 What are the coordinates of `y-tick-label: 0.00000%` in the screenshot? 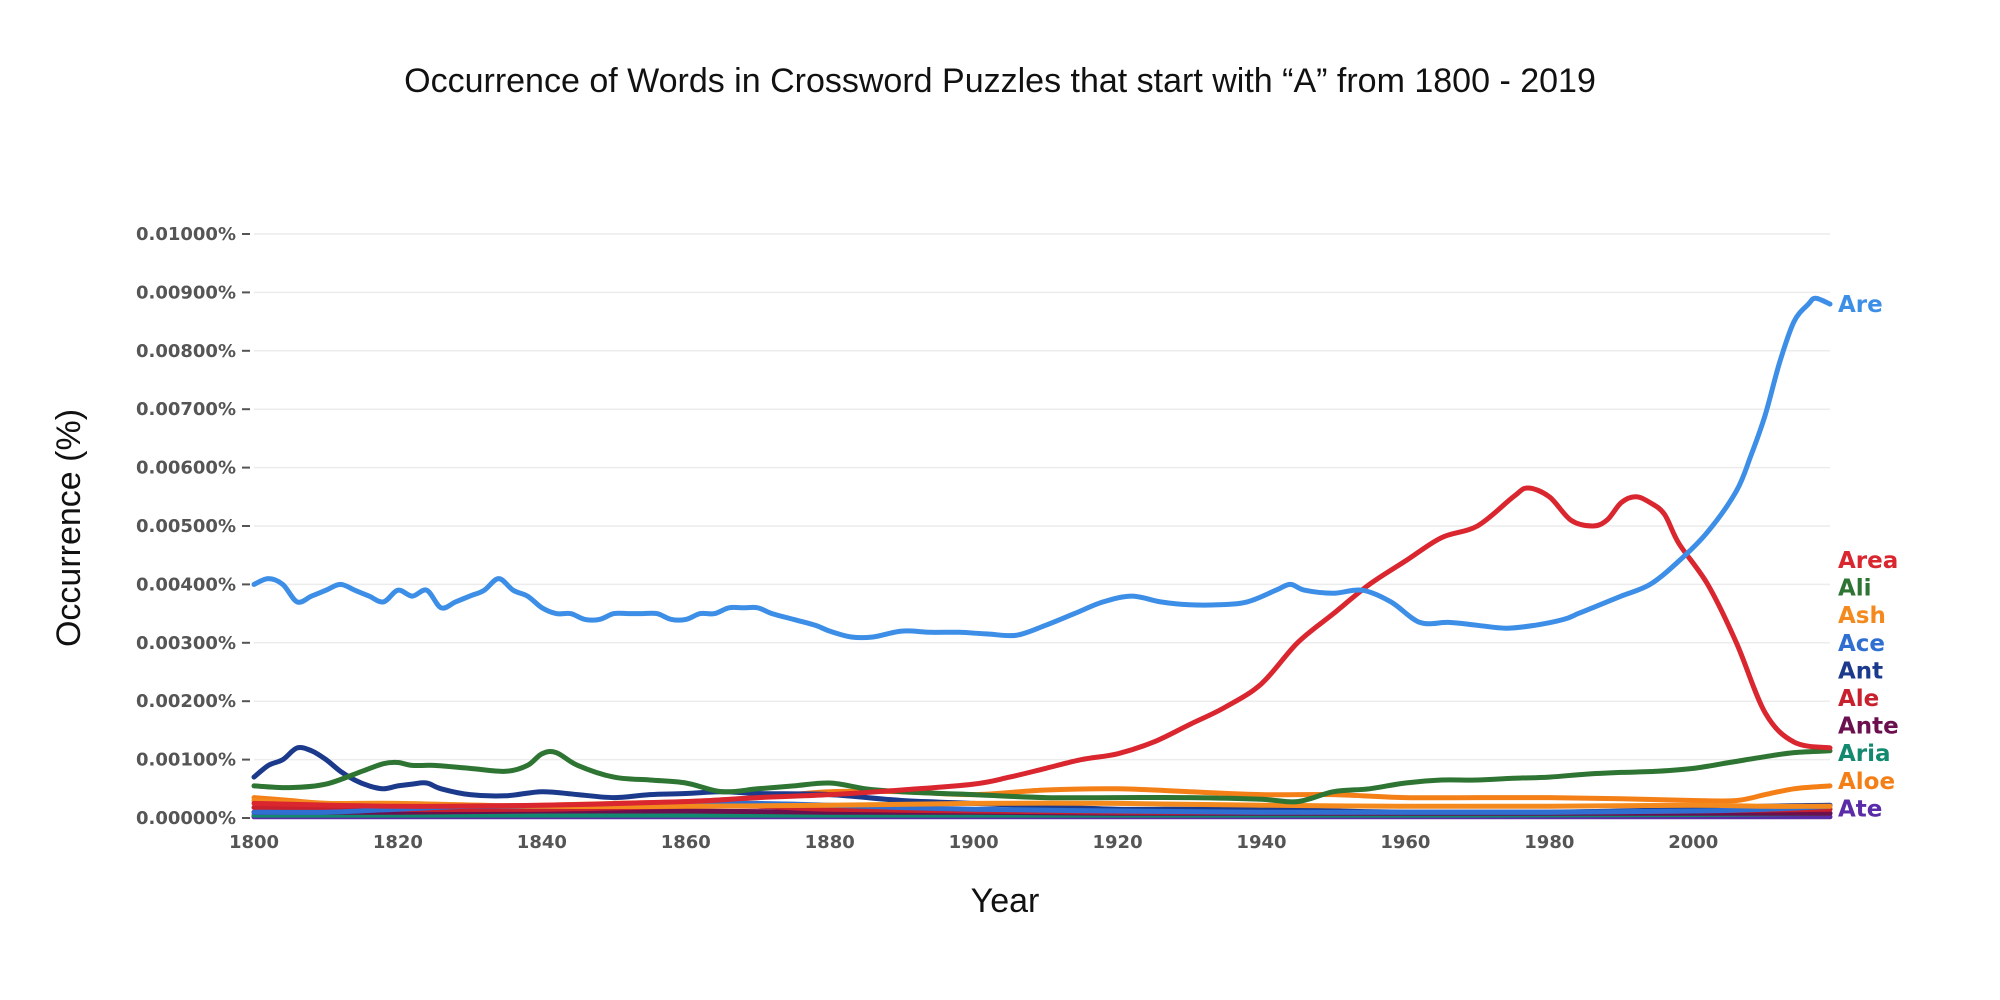 It's located at (186, 818).